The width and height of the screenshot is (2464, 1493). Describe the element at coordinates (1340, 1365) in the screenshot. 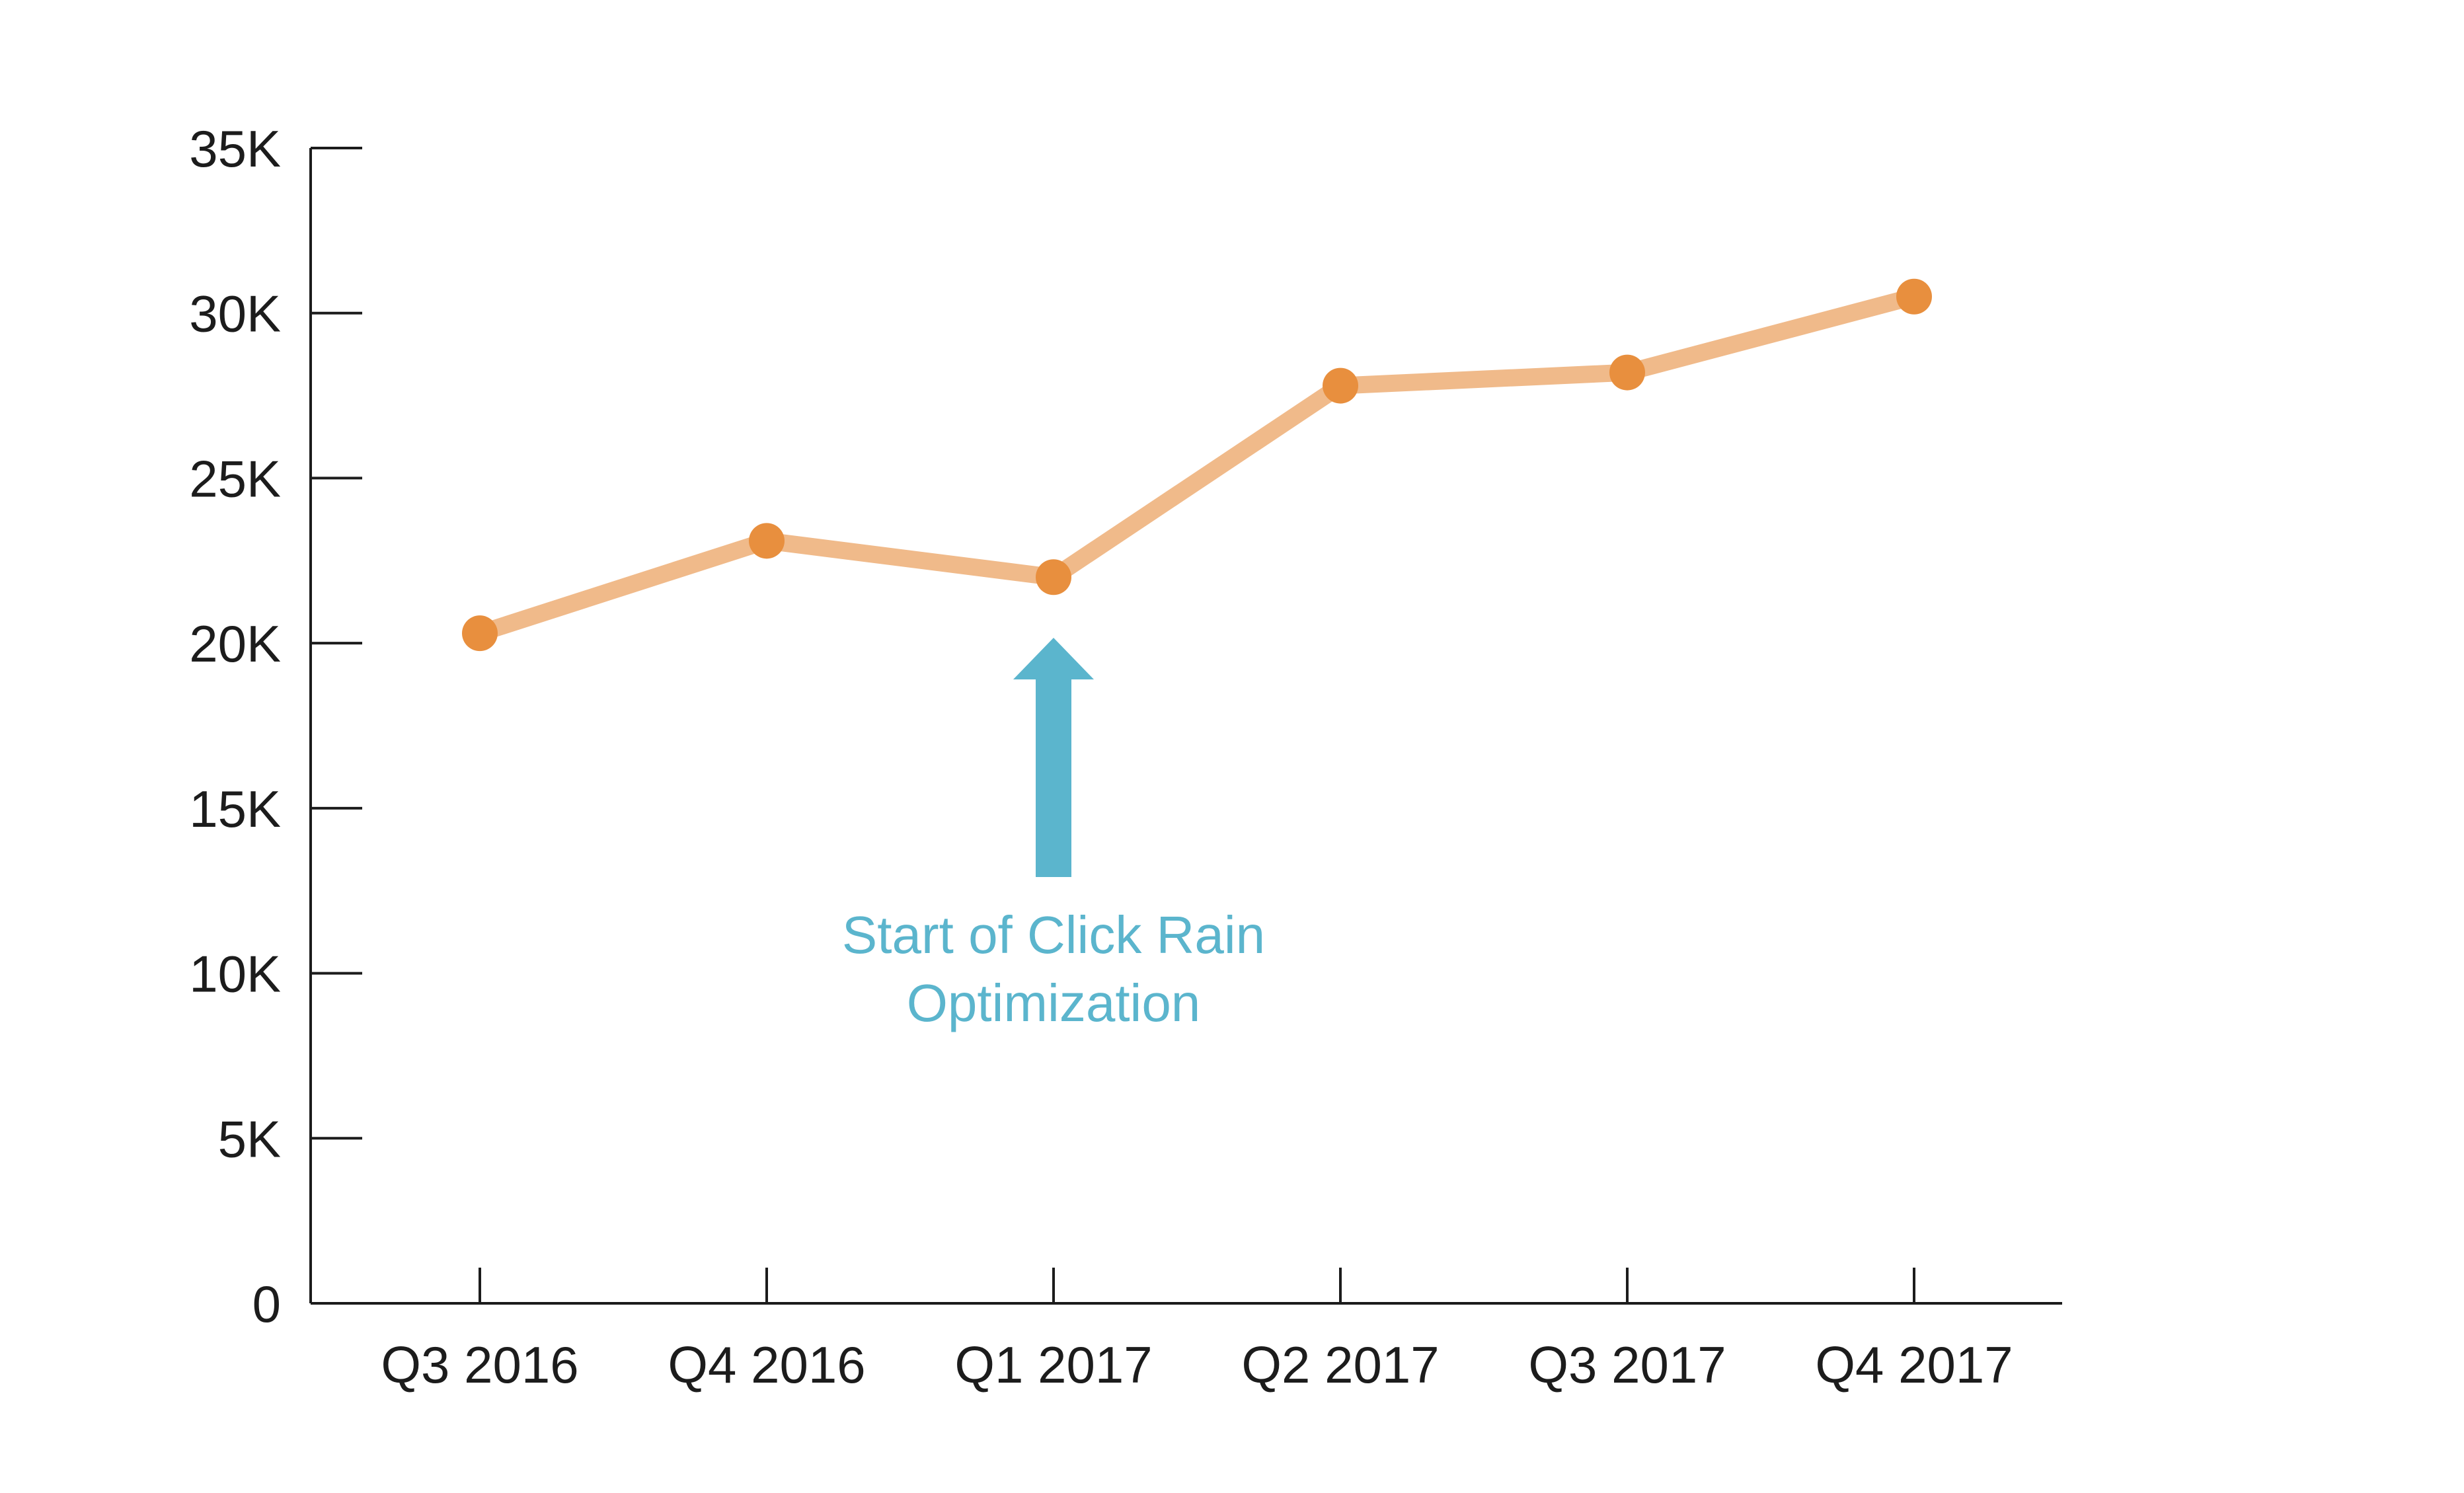

I see `x-tick-label: Q2 2017` at that location.